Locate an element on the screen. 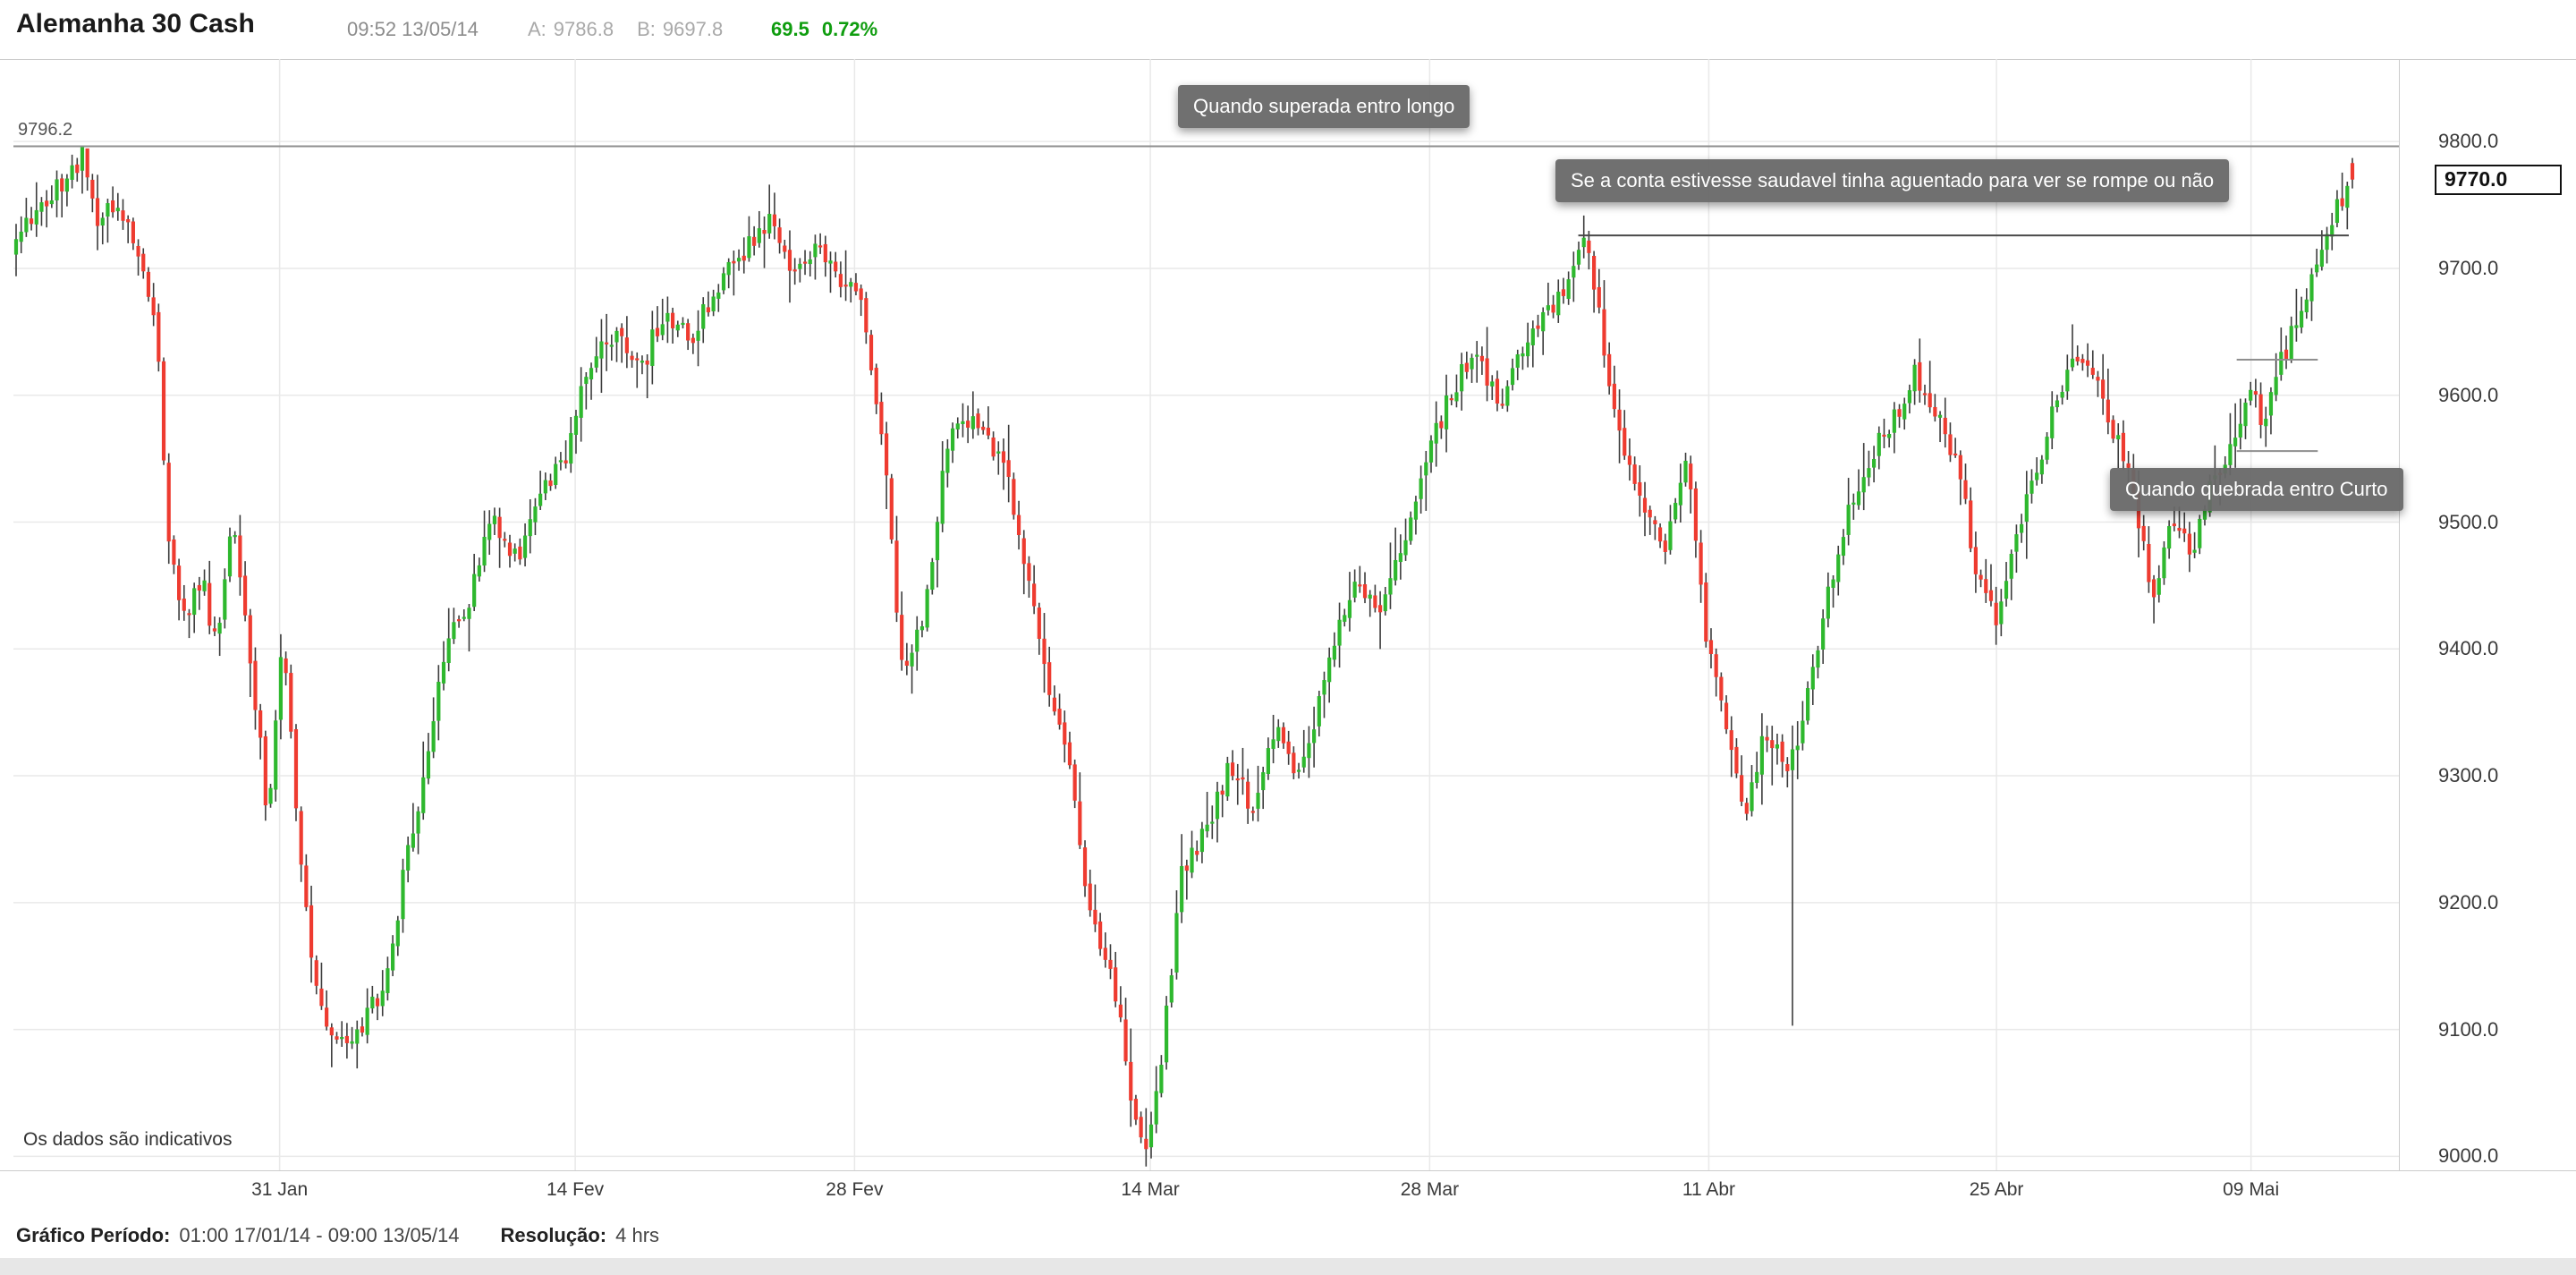 This screenshot has width=2576, height=1275. quote-timestamp: 09:52 13/05/14 is located at coordinates (413, 29).